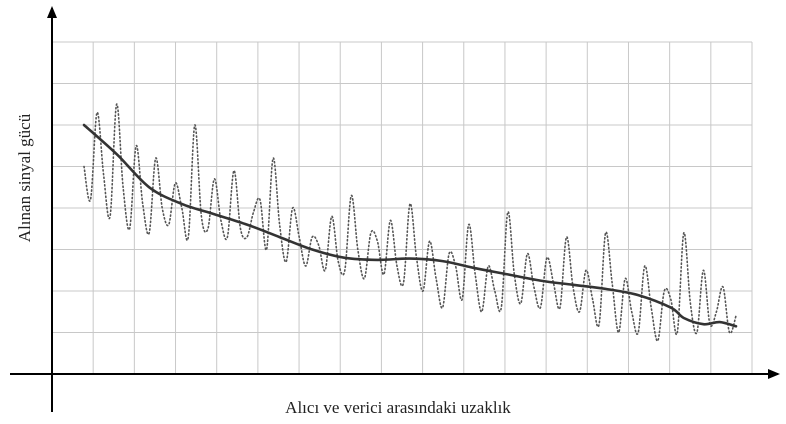 The height and width of the screenshot is (424, 786). Describe the element at coordinates (24, 177) in the screenshot. I see `y-axis-label: Alınan sinyal gücü` at that location.